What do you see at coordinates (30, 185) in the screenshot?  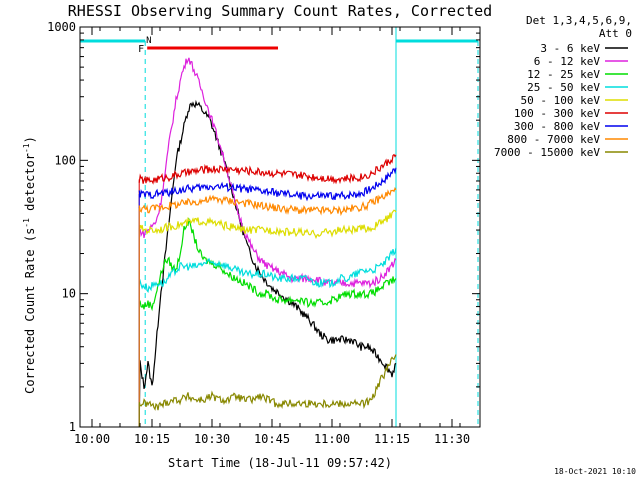 I see `y-axis-label-mid: detector` at bounding box center [30, 185].